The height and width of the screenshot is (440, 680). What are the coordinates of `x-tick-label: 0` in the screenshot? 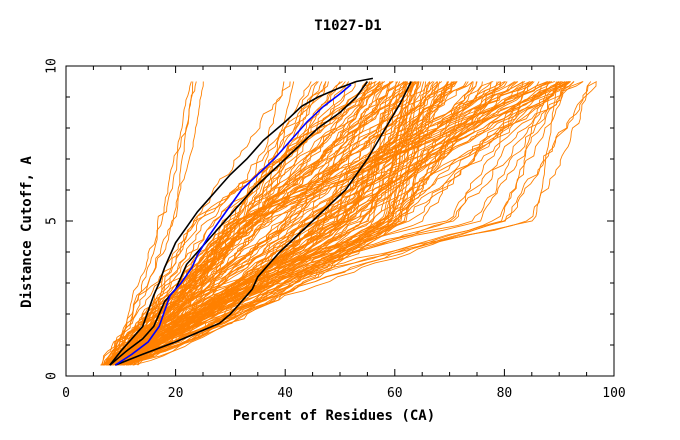 It's located at (66, 393).